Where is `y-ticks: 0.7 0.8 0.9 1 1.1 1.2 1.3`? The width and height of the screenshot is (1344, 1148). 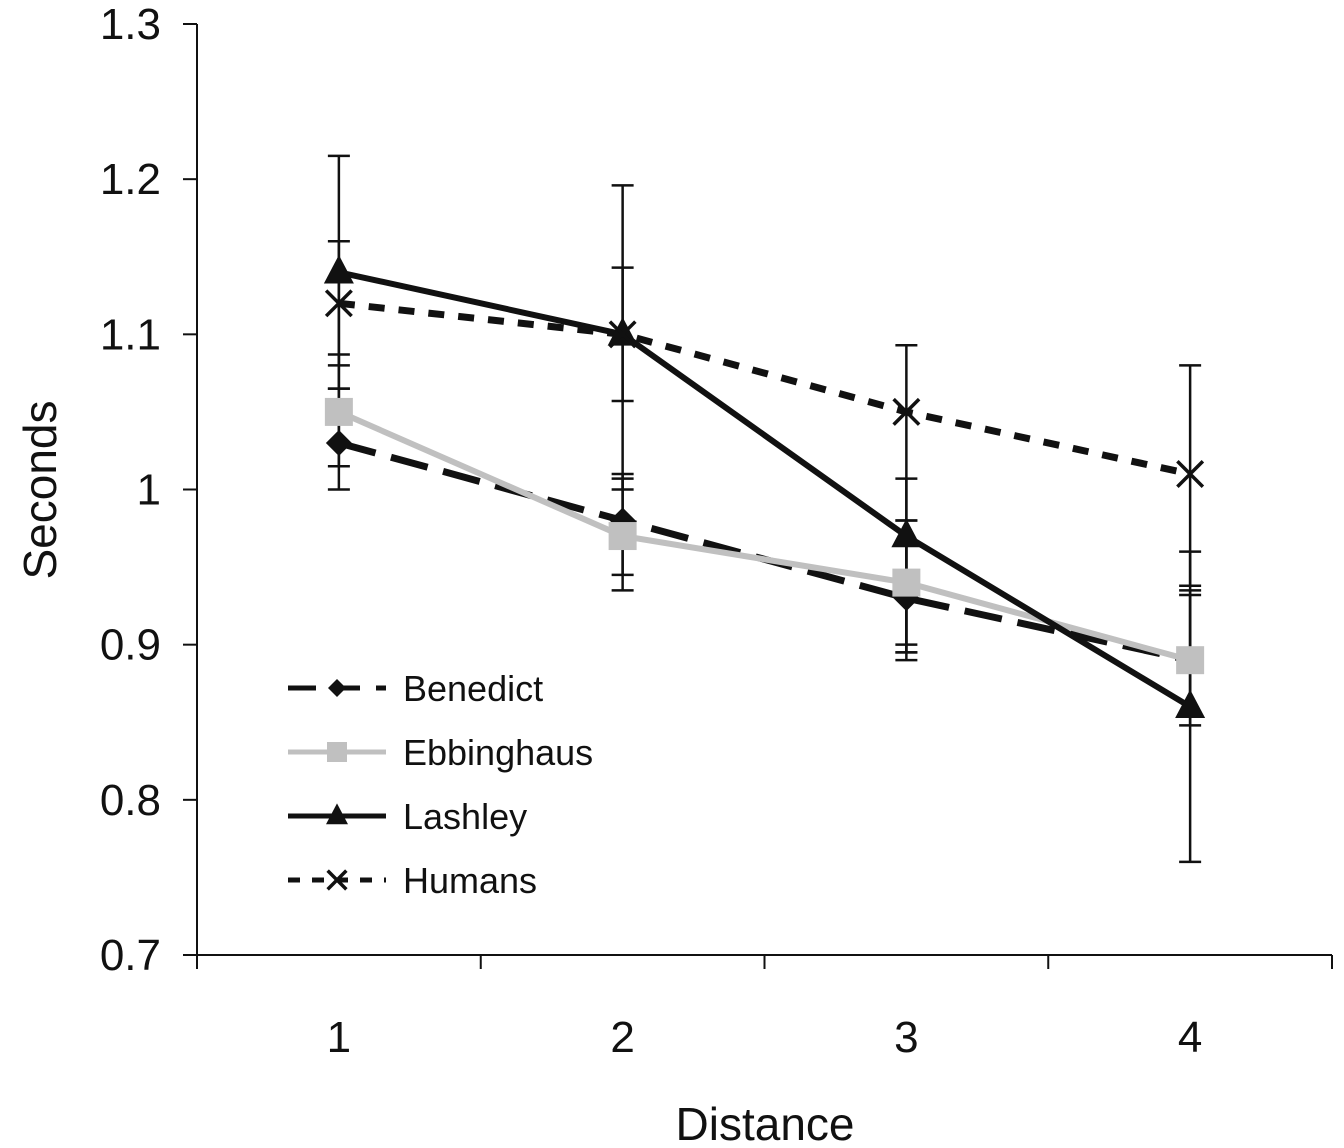
y-ticks: 0.7 0.8 0.9 1 1.1 1.2 1.3 is located at coordinates (148, 490).